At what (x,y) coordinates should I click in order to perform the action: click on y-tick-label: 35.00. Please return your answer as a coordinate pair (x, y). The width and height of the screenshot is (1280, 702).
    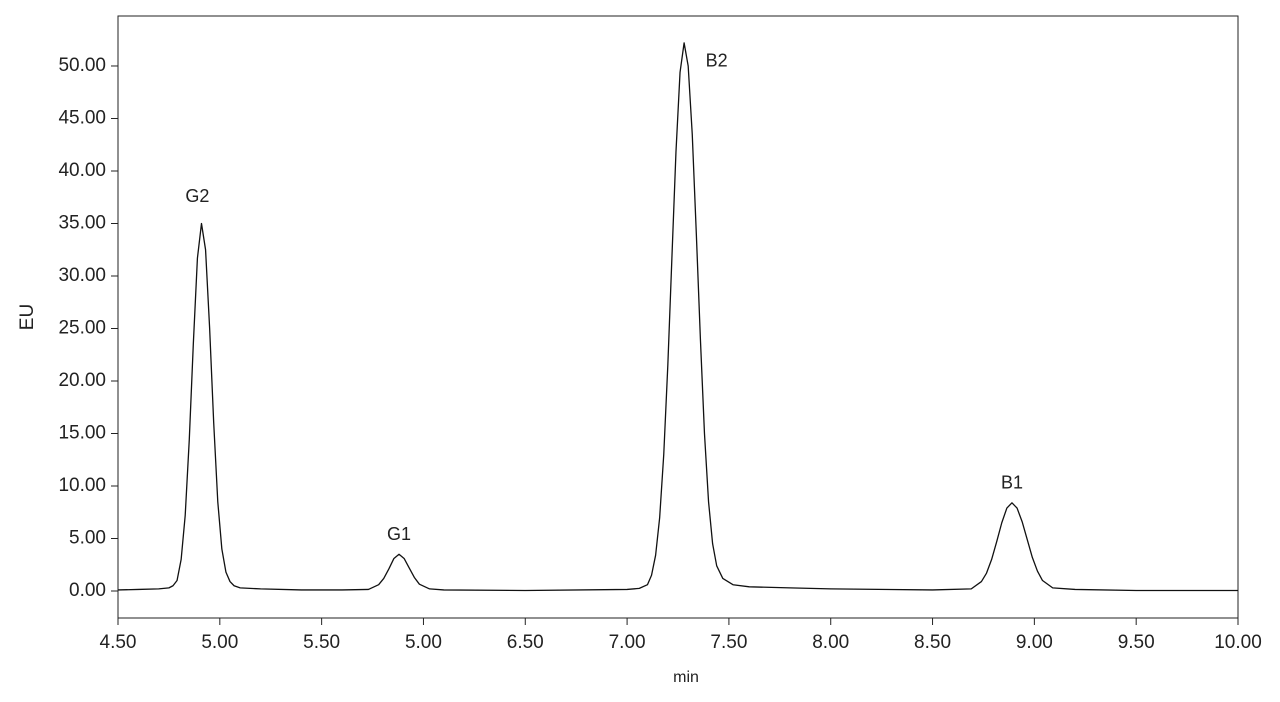
    Looking at the image, I should click on (82, 223).